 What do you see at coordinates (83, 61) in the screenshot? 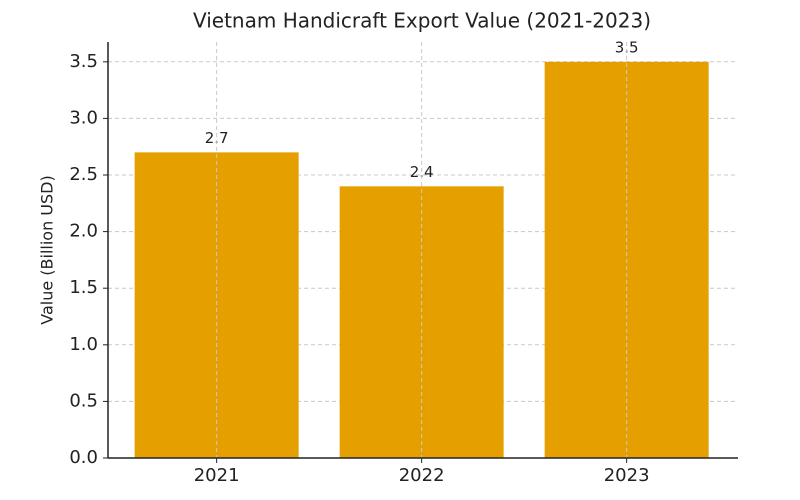
I see `y-tick-label: 3.5` at bounding box center [83, 61].